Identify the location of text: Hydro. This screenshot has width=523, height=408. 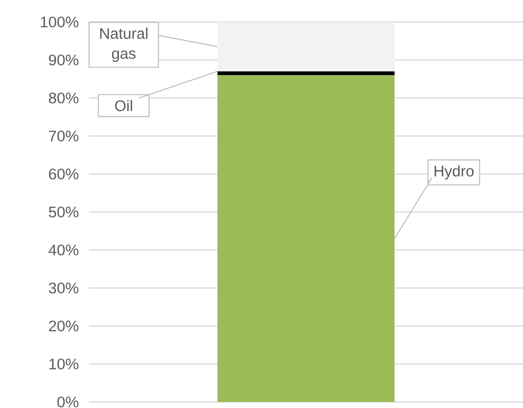
(454, 172).